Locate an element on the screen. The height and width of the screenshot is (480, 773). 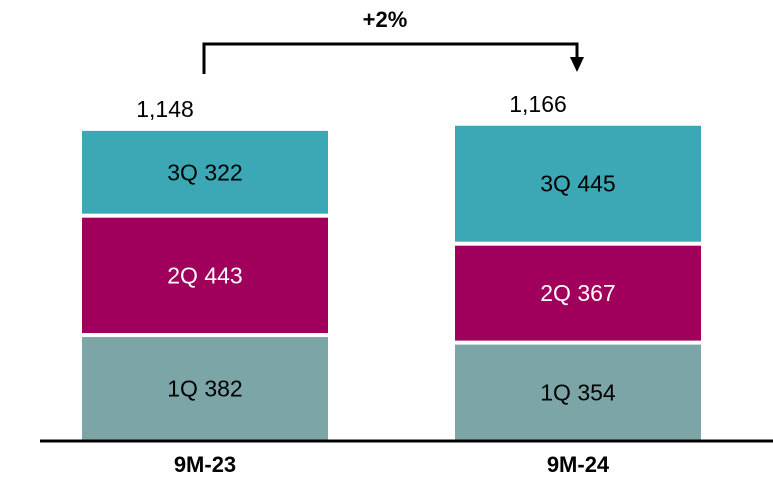
change-label: +2% is located at coordinates (385, 19).